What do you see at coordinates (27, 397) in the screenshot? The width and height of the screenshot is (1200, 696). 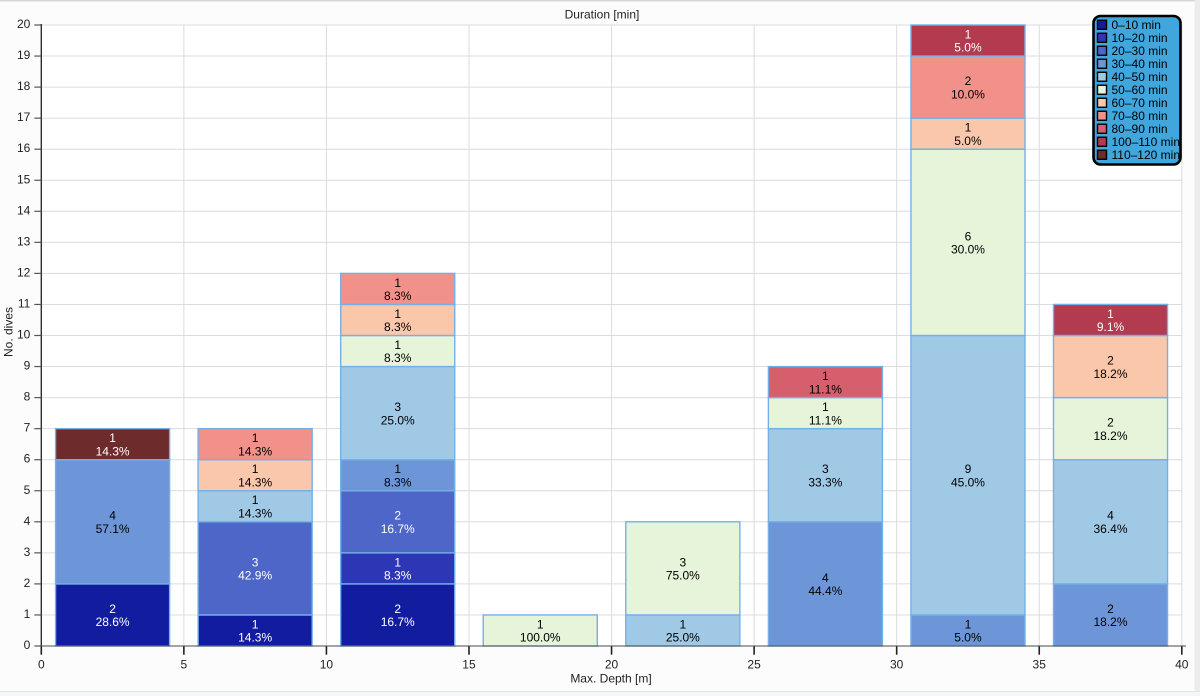 I see `svg-text: 8` at bounding box center [27, 397].